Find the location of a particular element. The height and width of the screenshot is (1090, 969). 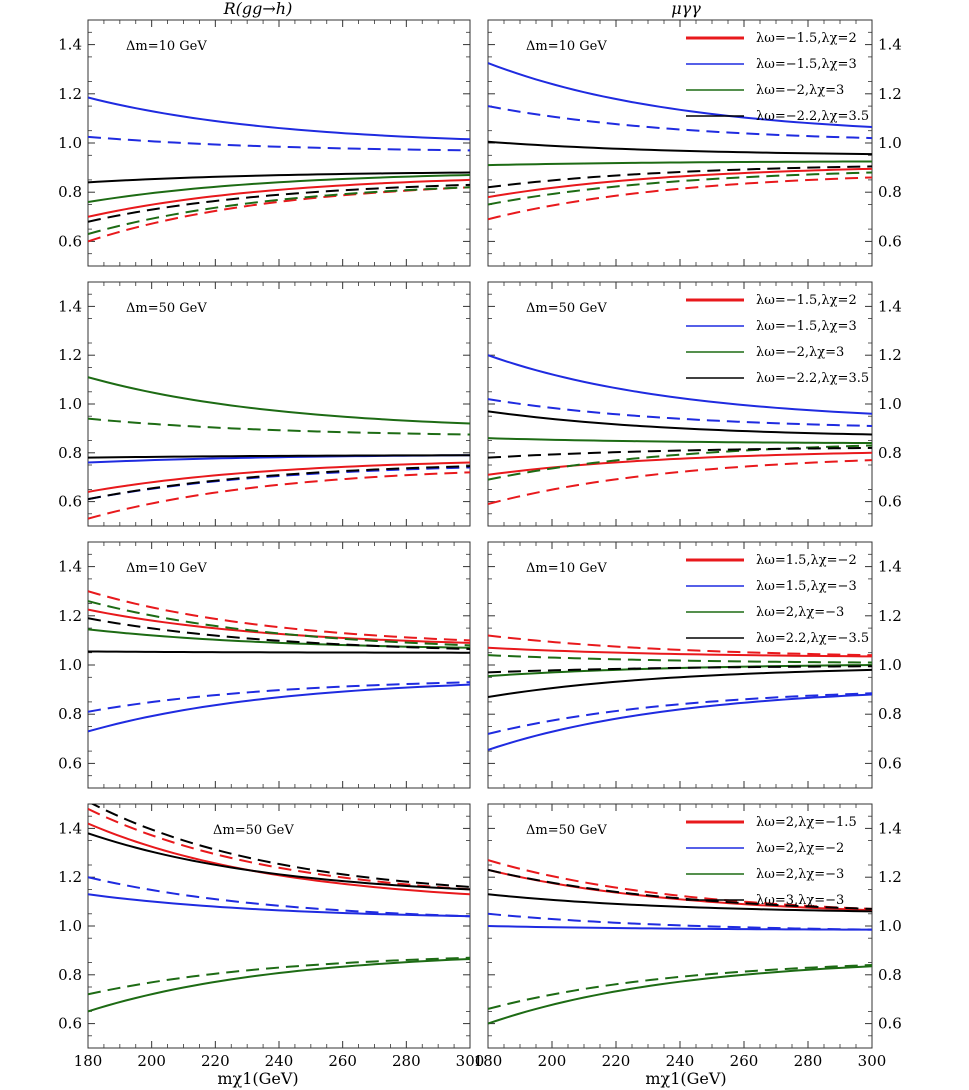

legend-label: λω=3,λχ=−3 is located at coordinates (800, 900).